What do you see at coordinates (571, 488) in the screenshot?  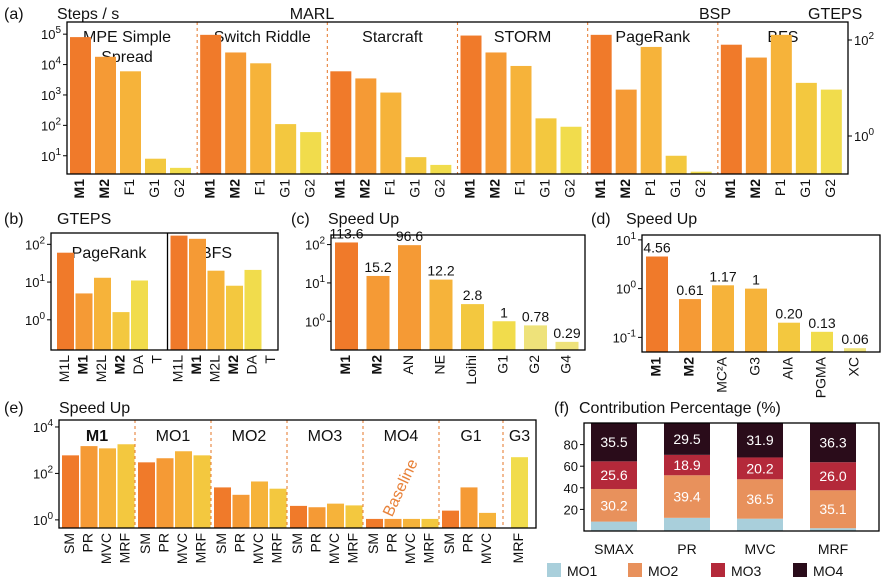 I see `panel-f-ytick-label: 40` at bounding box center [571, 488].